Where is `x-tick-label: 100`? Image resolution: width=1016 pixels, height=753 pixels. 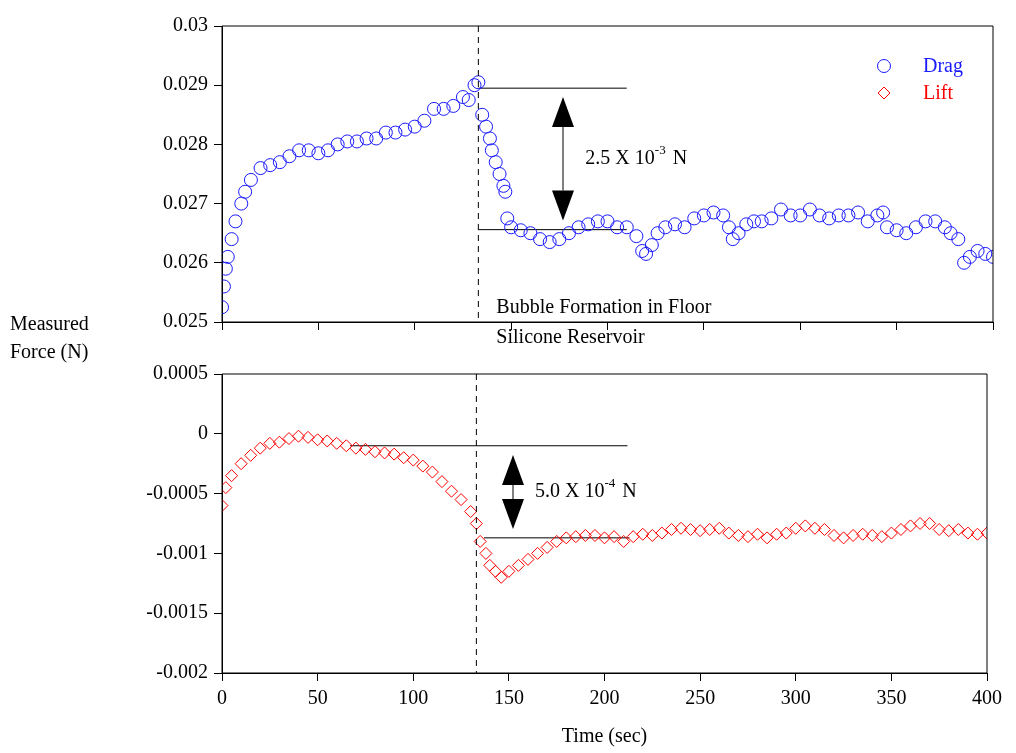
x-tick-label: 100 is located at coordinates (413, 697).